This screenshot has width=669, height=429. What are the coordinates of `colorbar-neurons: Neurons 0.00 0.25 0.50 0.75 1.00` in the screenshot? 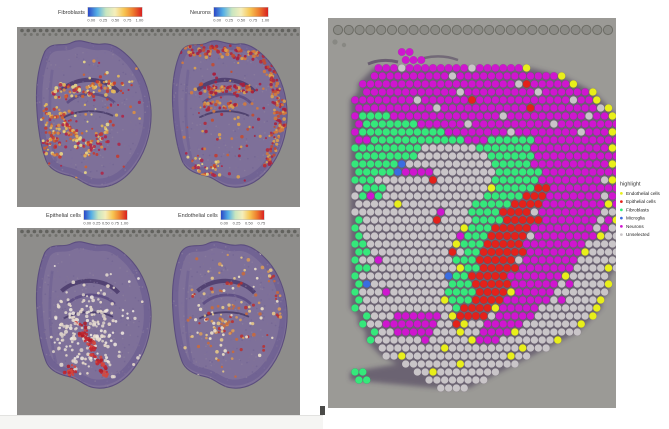 It's located at (229, 15).